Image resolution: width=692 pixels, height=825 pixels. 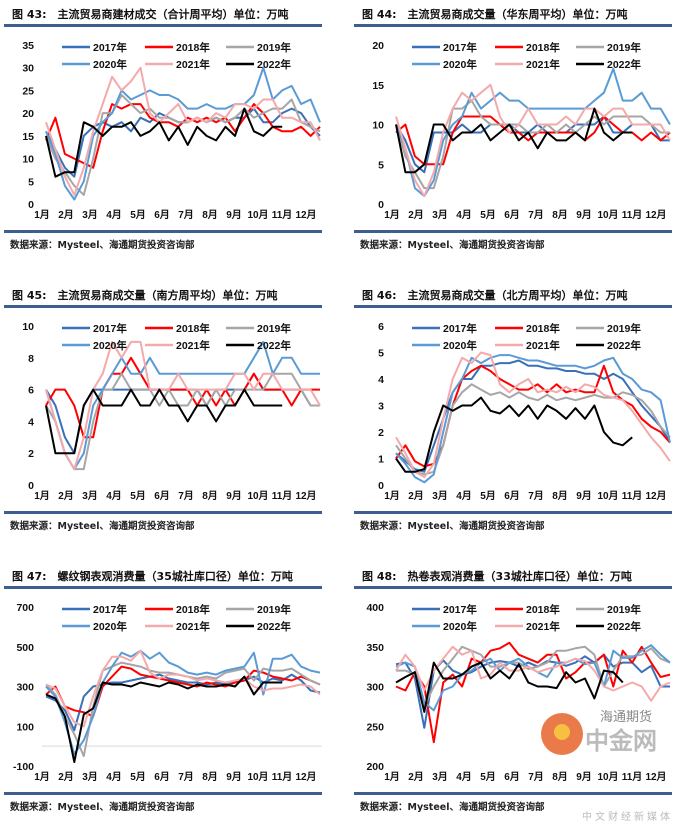 I want to click on chart-title: 图 43: 主流贸易商建材成交（合计周平均）单位：万吨, so click(x=150, y=14).